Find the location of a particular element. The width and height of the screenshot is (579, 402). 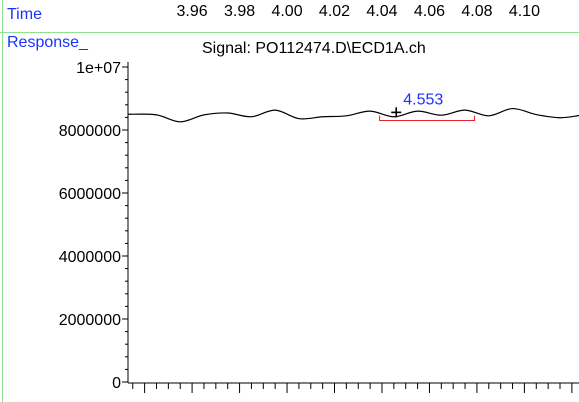

peak-label: 4.553 is located at coordinates (423, 99).